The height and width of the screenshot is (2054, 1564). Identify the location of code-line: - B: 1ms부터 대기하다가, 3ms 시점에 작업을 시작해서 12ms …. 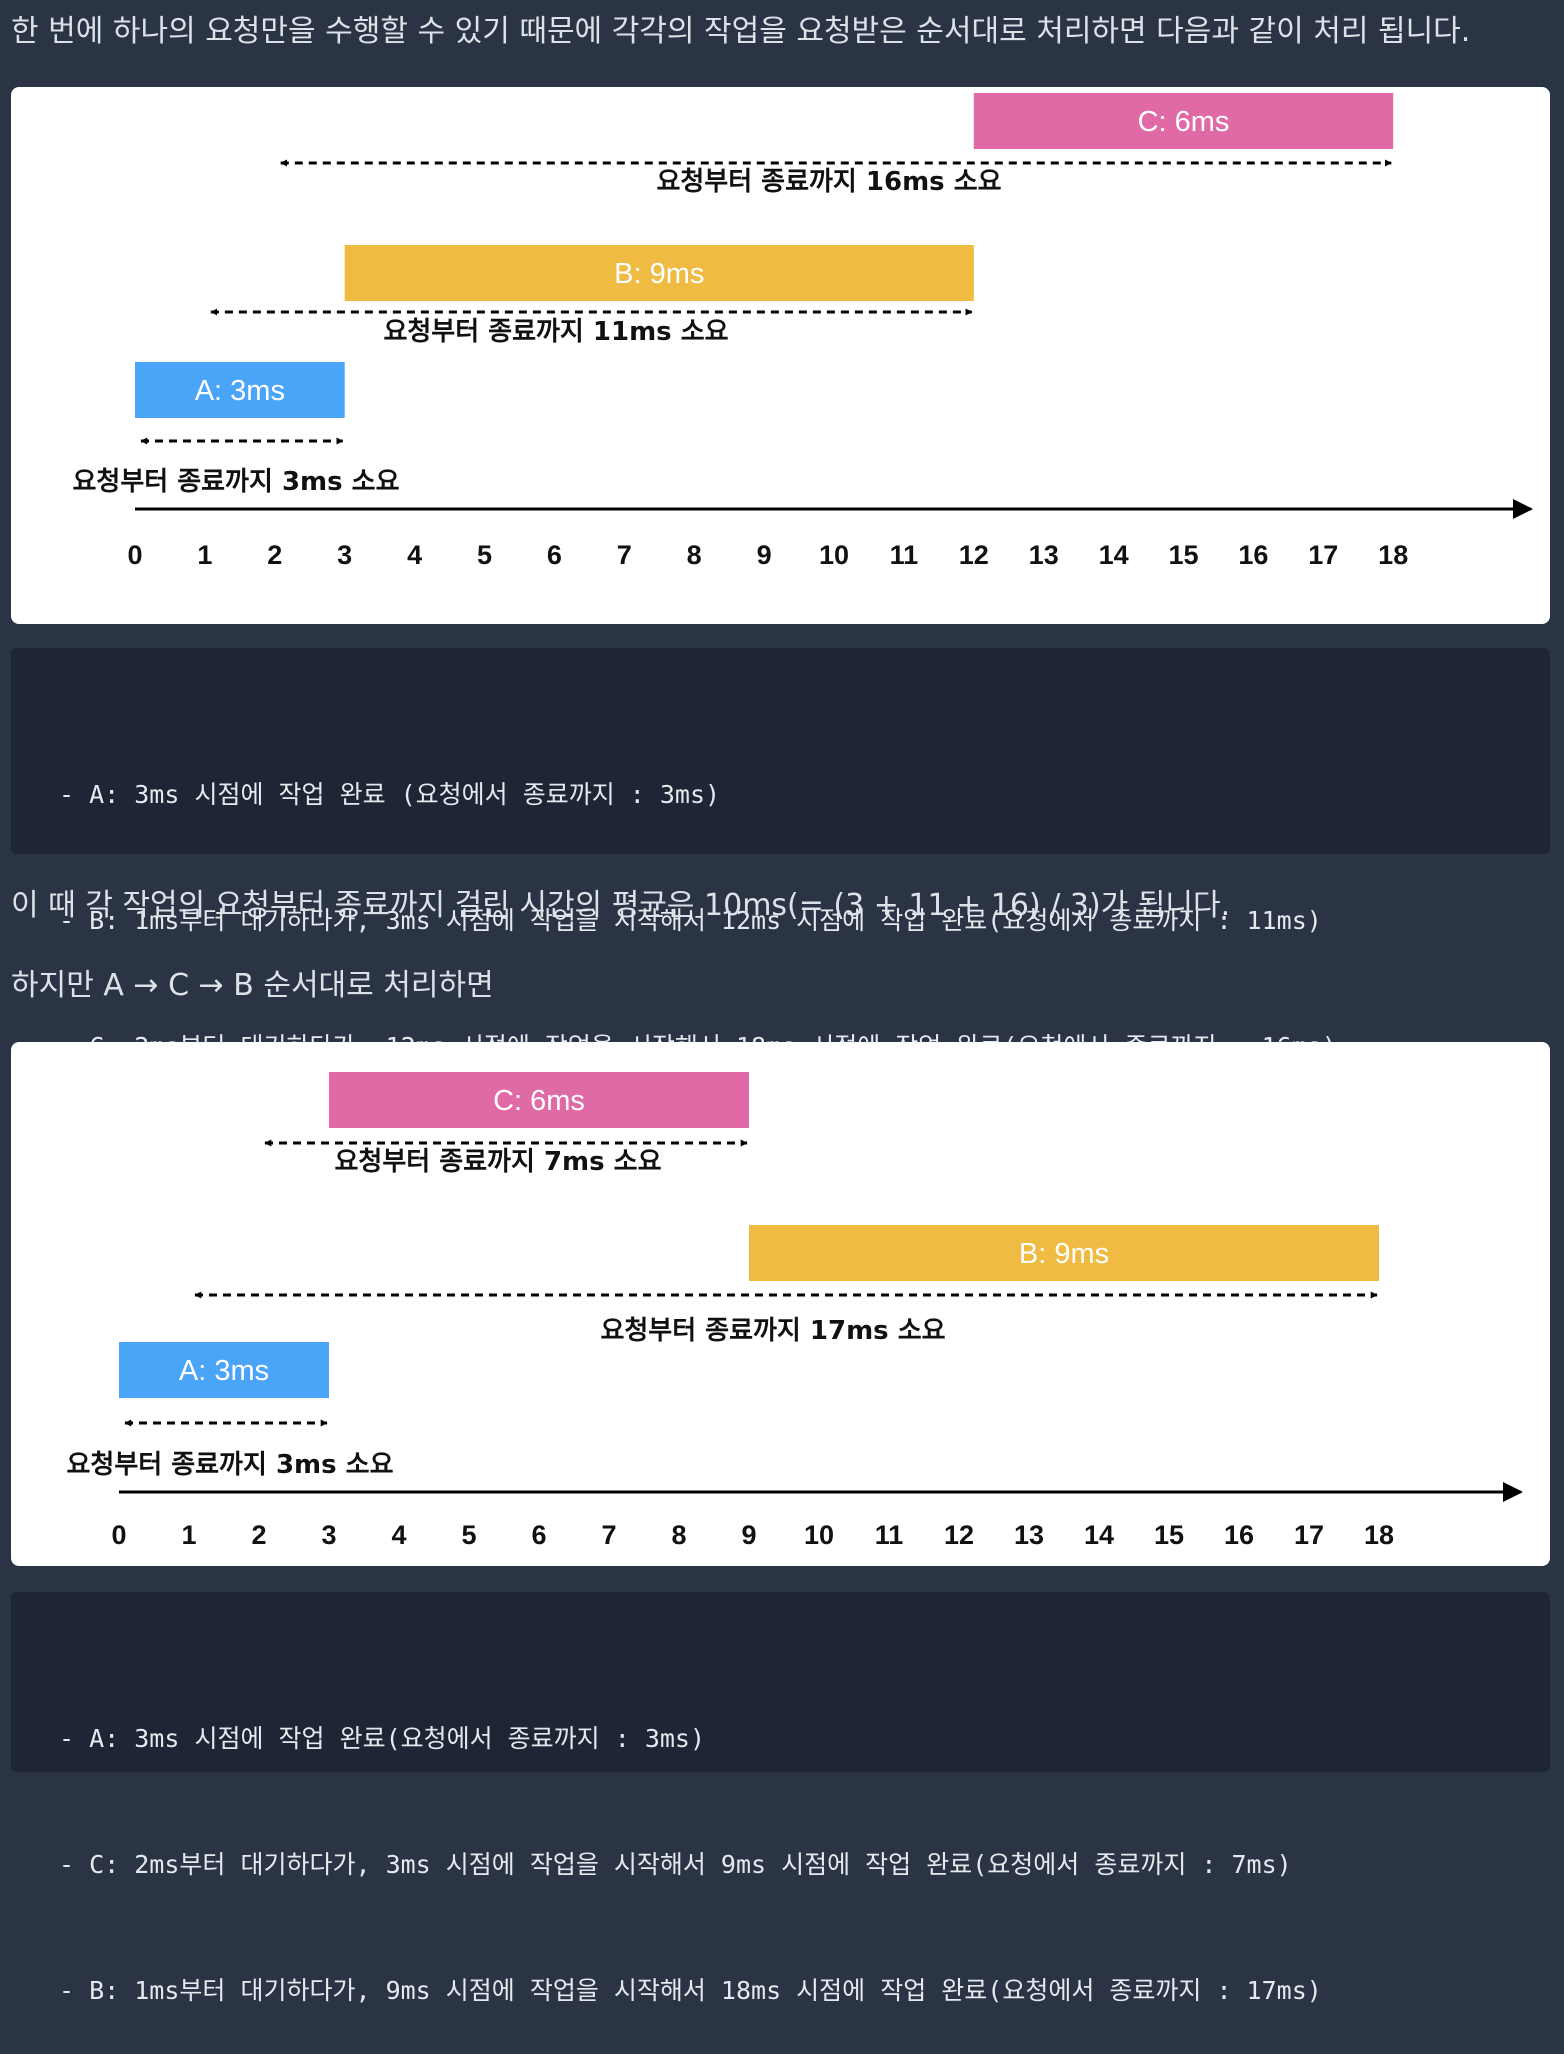
(690, 920).